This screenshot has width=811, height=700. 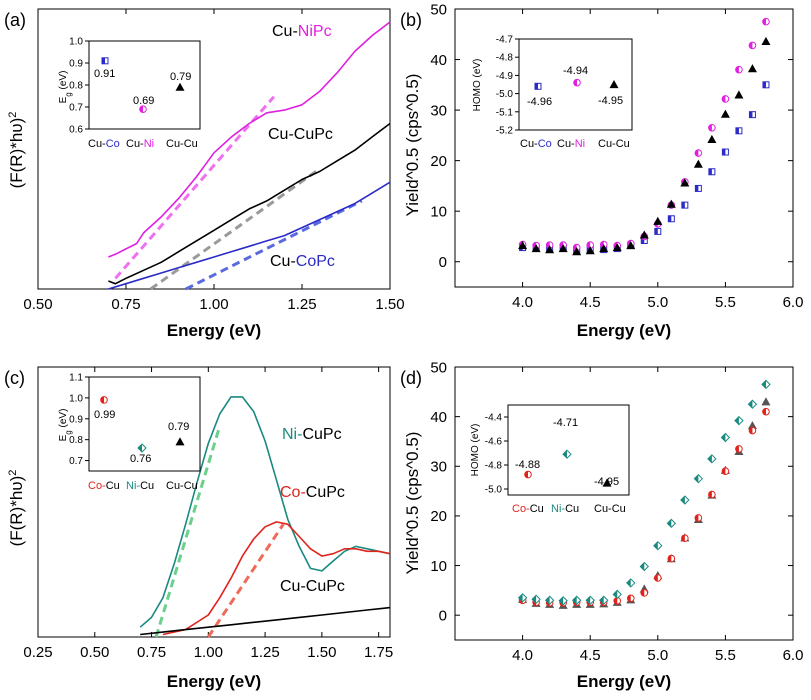 What do you see at coordinates (182, 144) in the screenshot?
I see `panel-a-inset-cat-cu-cu: Cu-Cu` at bounding box center [182, 144].